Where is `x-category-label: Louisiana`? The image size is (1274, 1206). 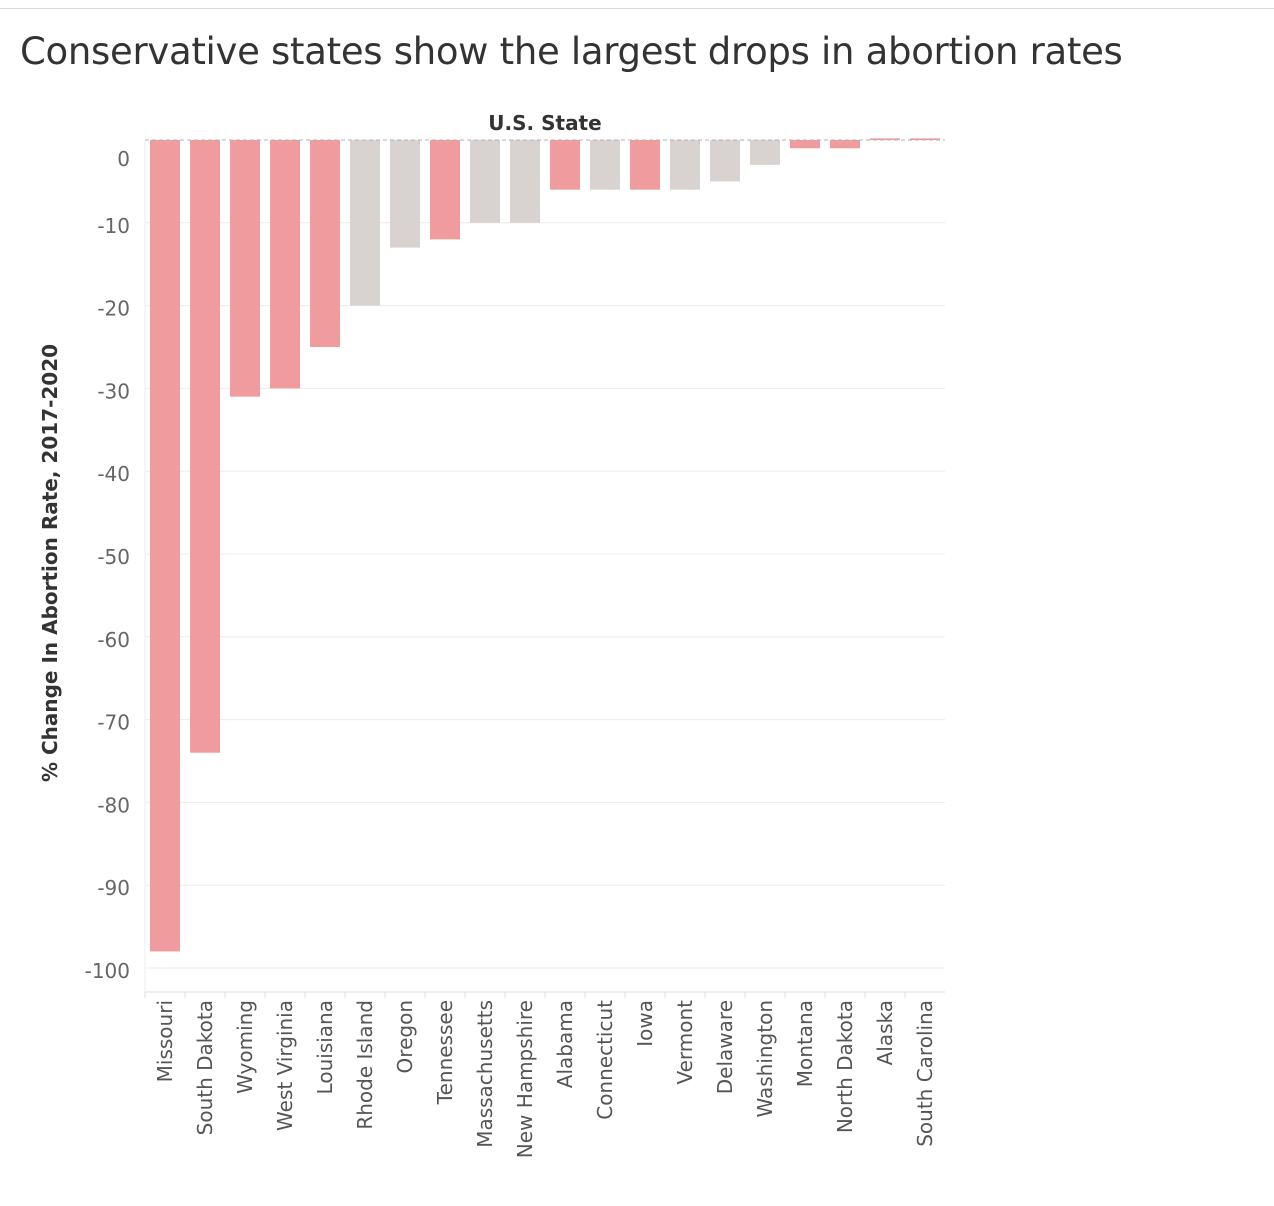
x-category-label: Louisiana is located at coordinates (325, 1047).